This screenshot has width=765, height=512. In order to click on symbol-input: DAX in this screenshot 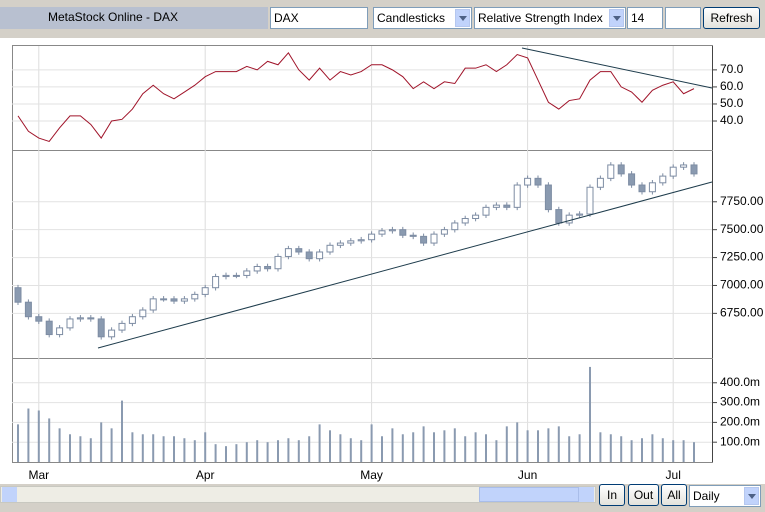, I will do `click(319, 18)`.